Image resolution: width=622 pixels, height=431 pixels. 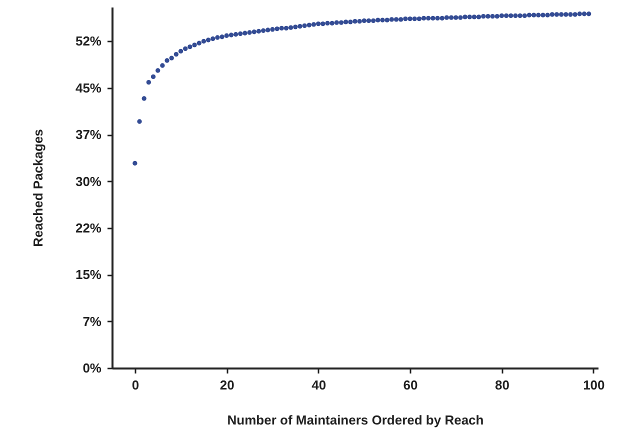 What do you see at coordinates (410, 385) in the screenshot?
I see `x-tick-label: 60` at bounding box center [410, 385].